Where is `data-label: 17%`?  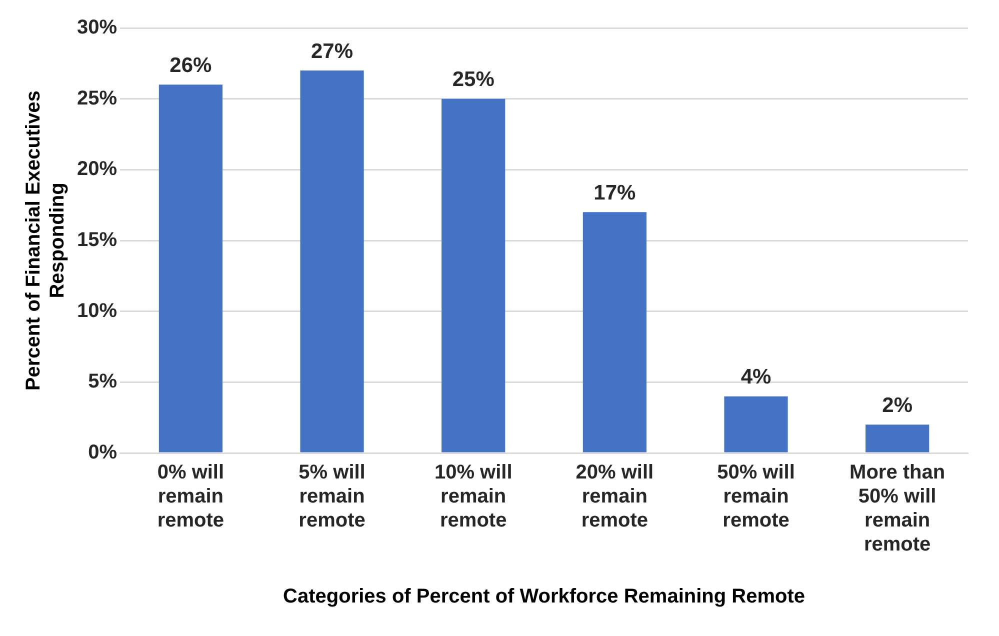 data-label: 17% is located at coordinates (615, 192).